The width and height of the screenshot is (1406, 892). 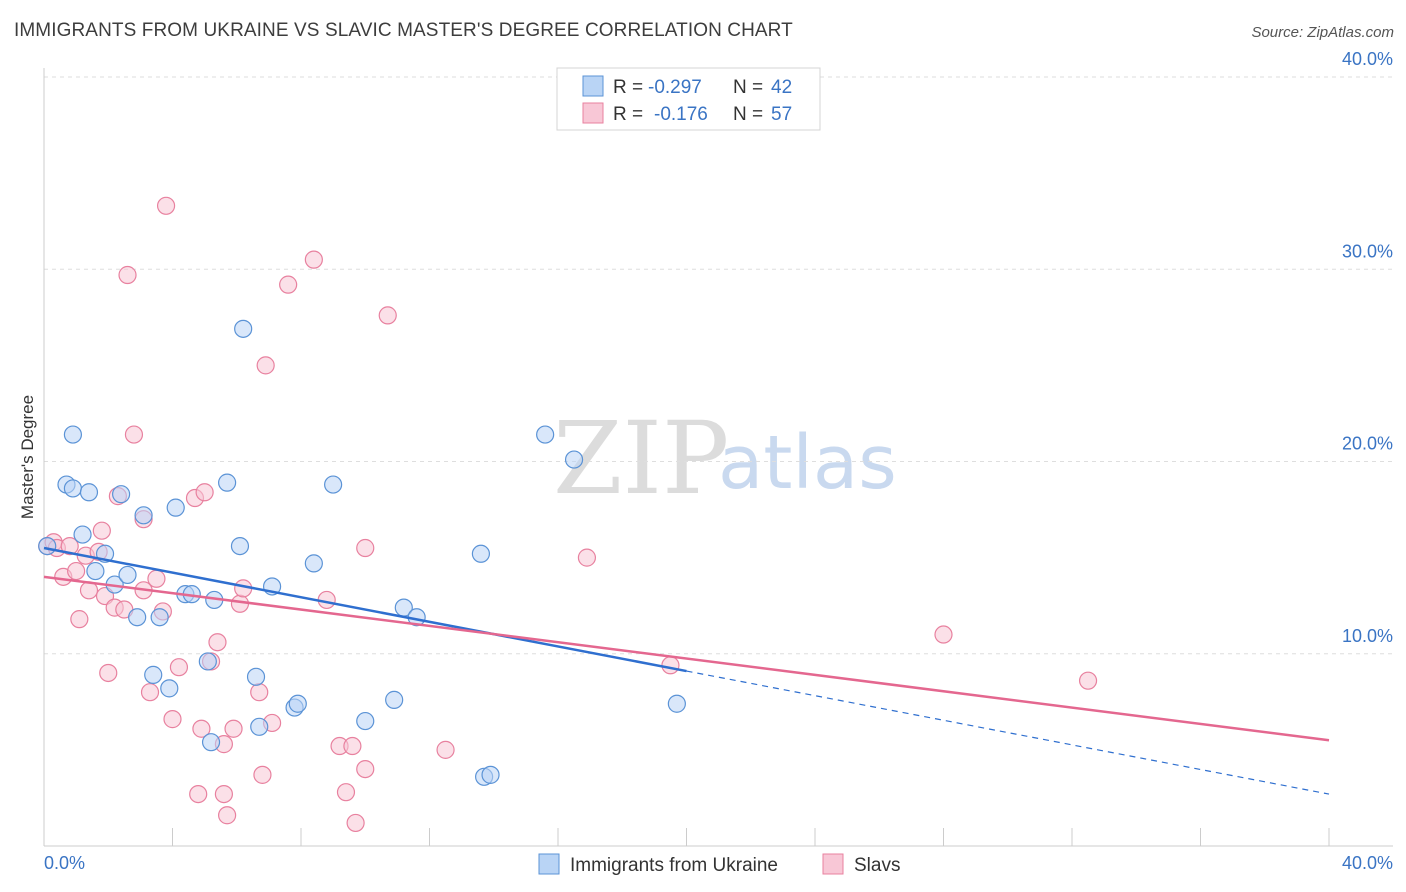 What do you see at coordinates (1367, 59) in the screenshot?
I see `y-tick-label: 40.0%` at bounding box center [1367, 59].